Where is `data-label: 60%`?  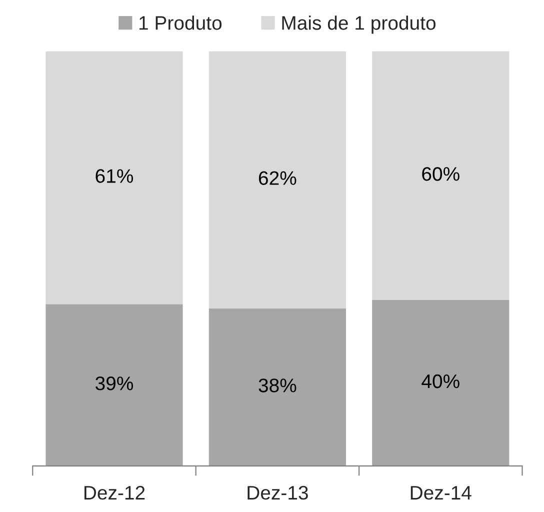
data-label: 60% is located at coordinates (441, 174).